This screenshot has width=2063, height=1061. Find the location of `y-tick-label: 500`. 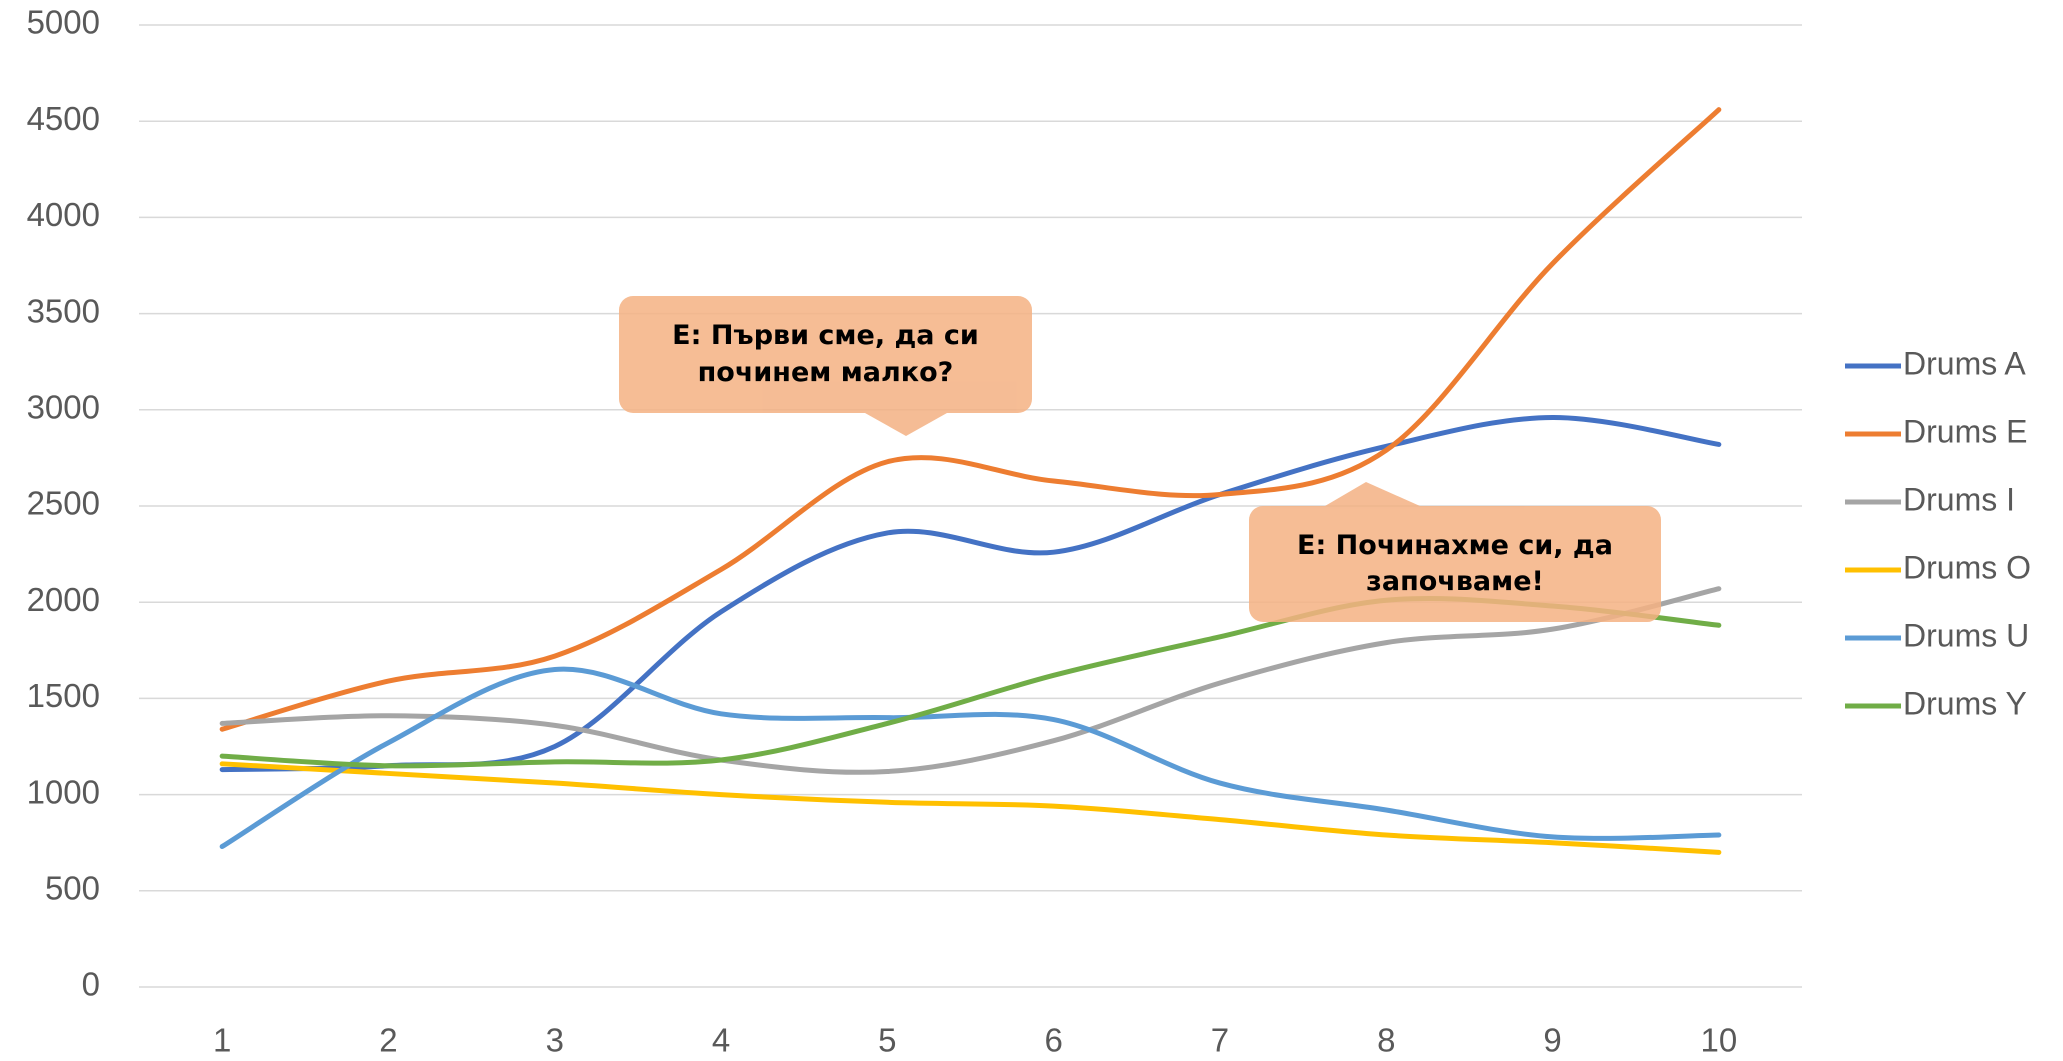

y-tick-label: 500 is located at coordinates (72, 888).